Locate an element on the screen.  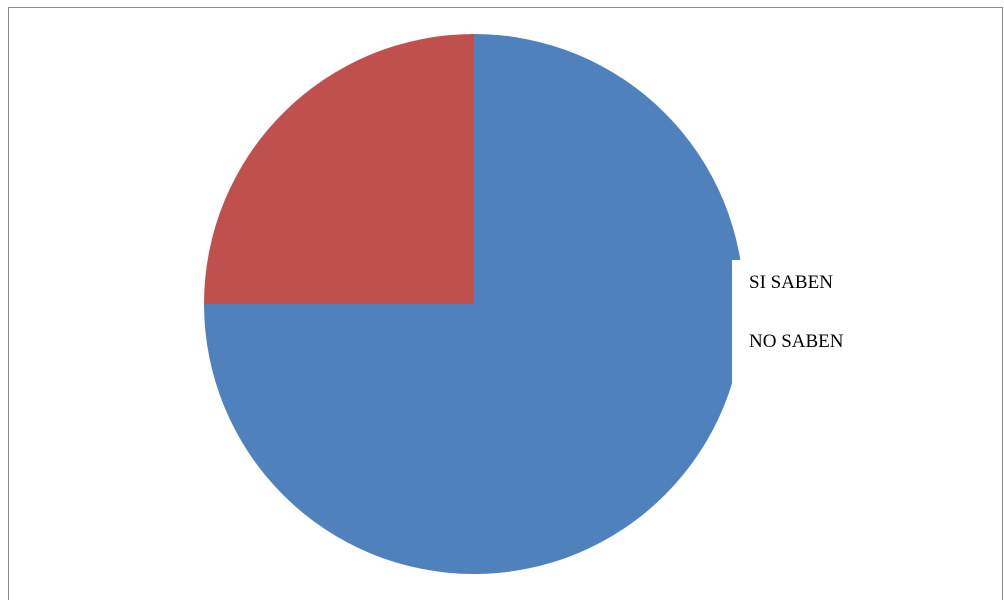
legend is located at coordinates (787, 325).